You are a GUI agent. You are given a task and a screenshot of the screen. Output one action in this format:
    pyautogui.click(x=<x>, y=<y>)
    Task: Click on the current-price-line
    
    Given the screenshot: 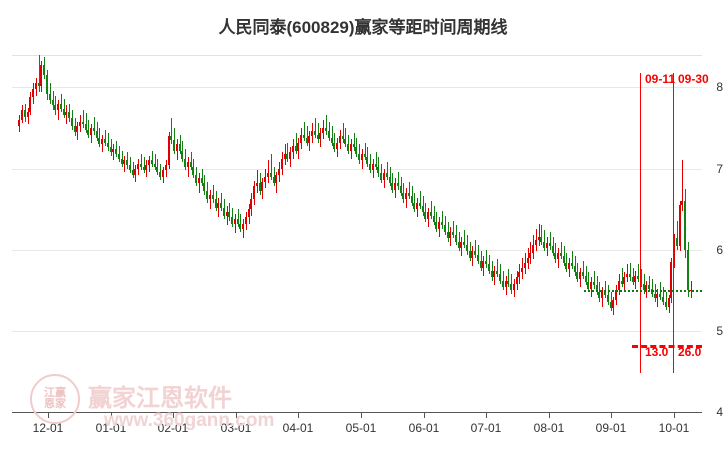 What is the action you would take?
    pyautogui.click(x=671, y=291)
    